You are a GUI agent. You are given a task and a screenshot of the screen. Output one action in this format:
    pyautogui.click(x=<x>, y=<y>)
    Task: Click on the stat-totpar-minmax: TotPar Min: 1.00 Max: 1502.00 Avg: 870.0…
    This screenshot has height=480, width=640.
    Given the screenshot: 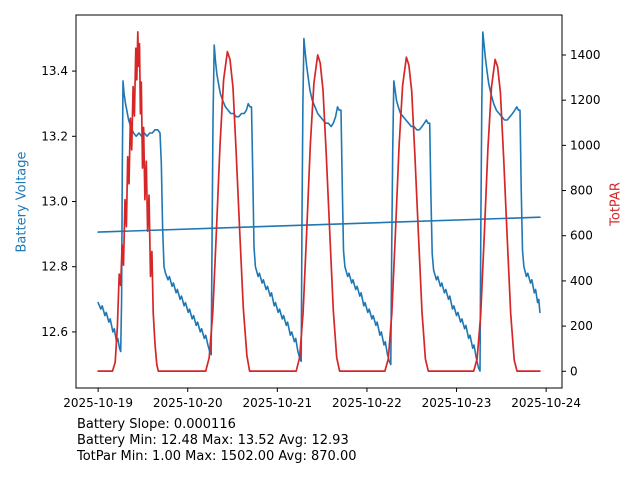 What is the action you would take?
    pyautogui.click(x=217, y=456)
    